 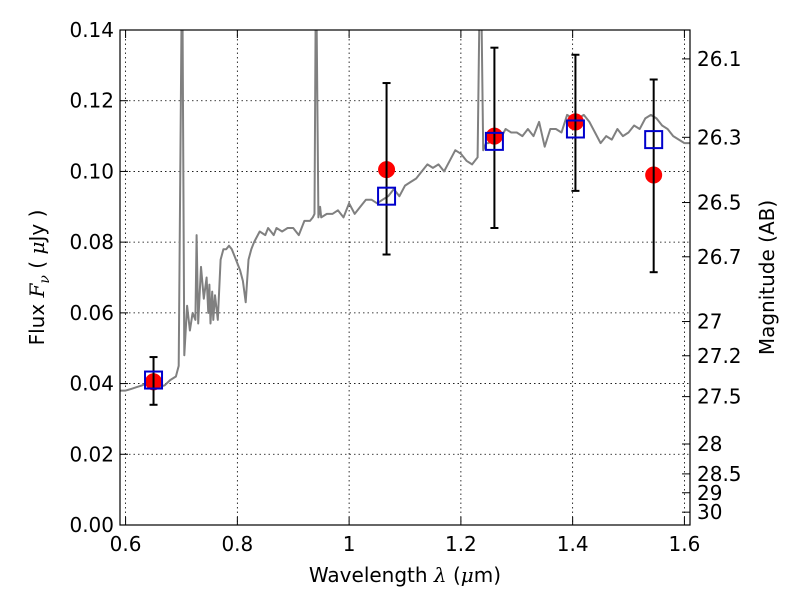 What do you see at coordinates (37, 290) in the screenshot?
I see `y-axis-label-symbol: F` at bounding box center [37, 290].